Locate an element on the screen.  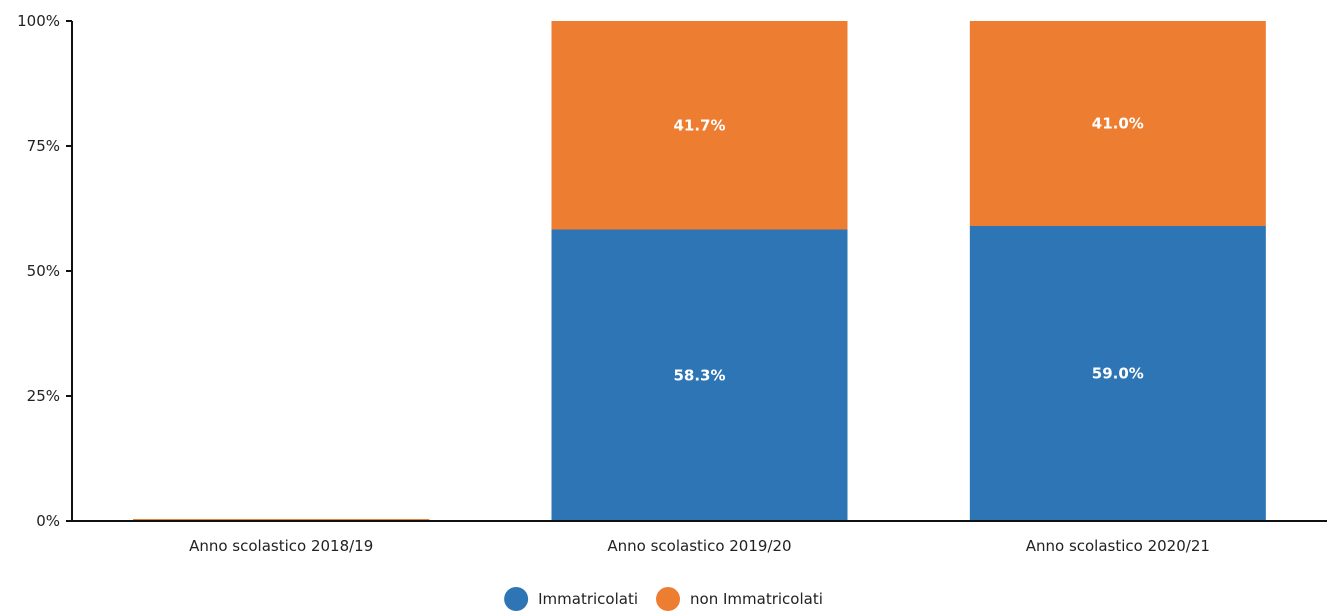
data-label-non-immatricolati-1: 41.7% is located at coordinates (699, 125).